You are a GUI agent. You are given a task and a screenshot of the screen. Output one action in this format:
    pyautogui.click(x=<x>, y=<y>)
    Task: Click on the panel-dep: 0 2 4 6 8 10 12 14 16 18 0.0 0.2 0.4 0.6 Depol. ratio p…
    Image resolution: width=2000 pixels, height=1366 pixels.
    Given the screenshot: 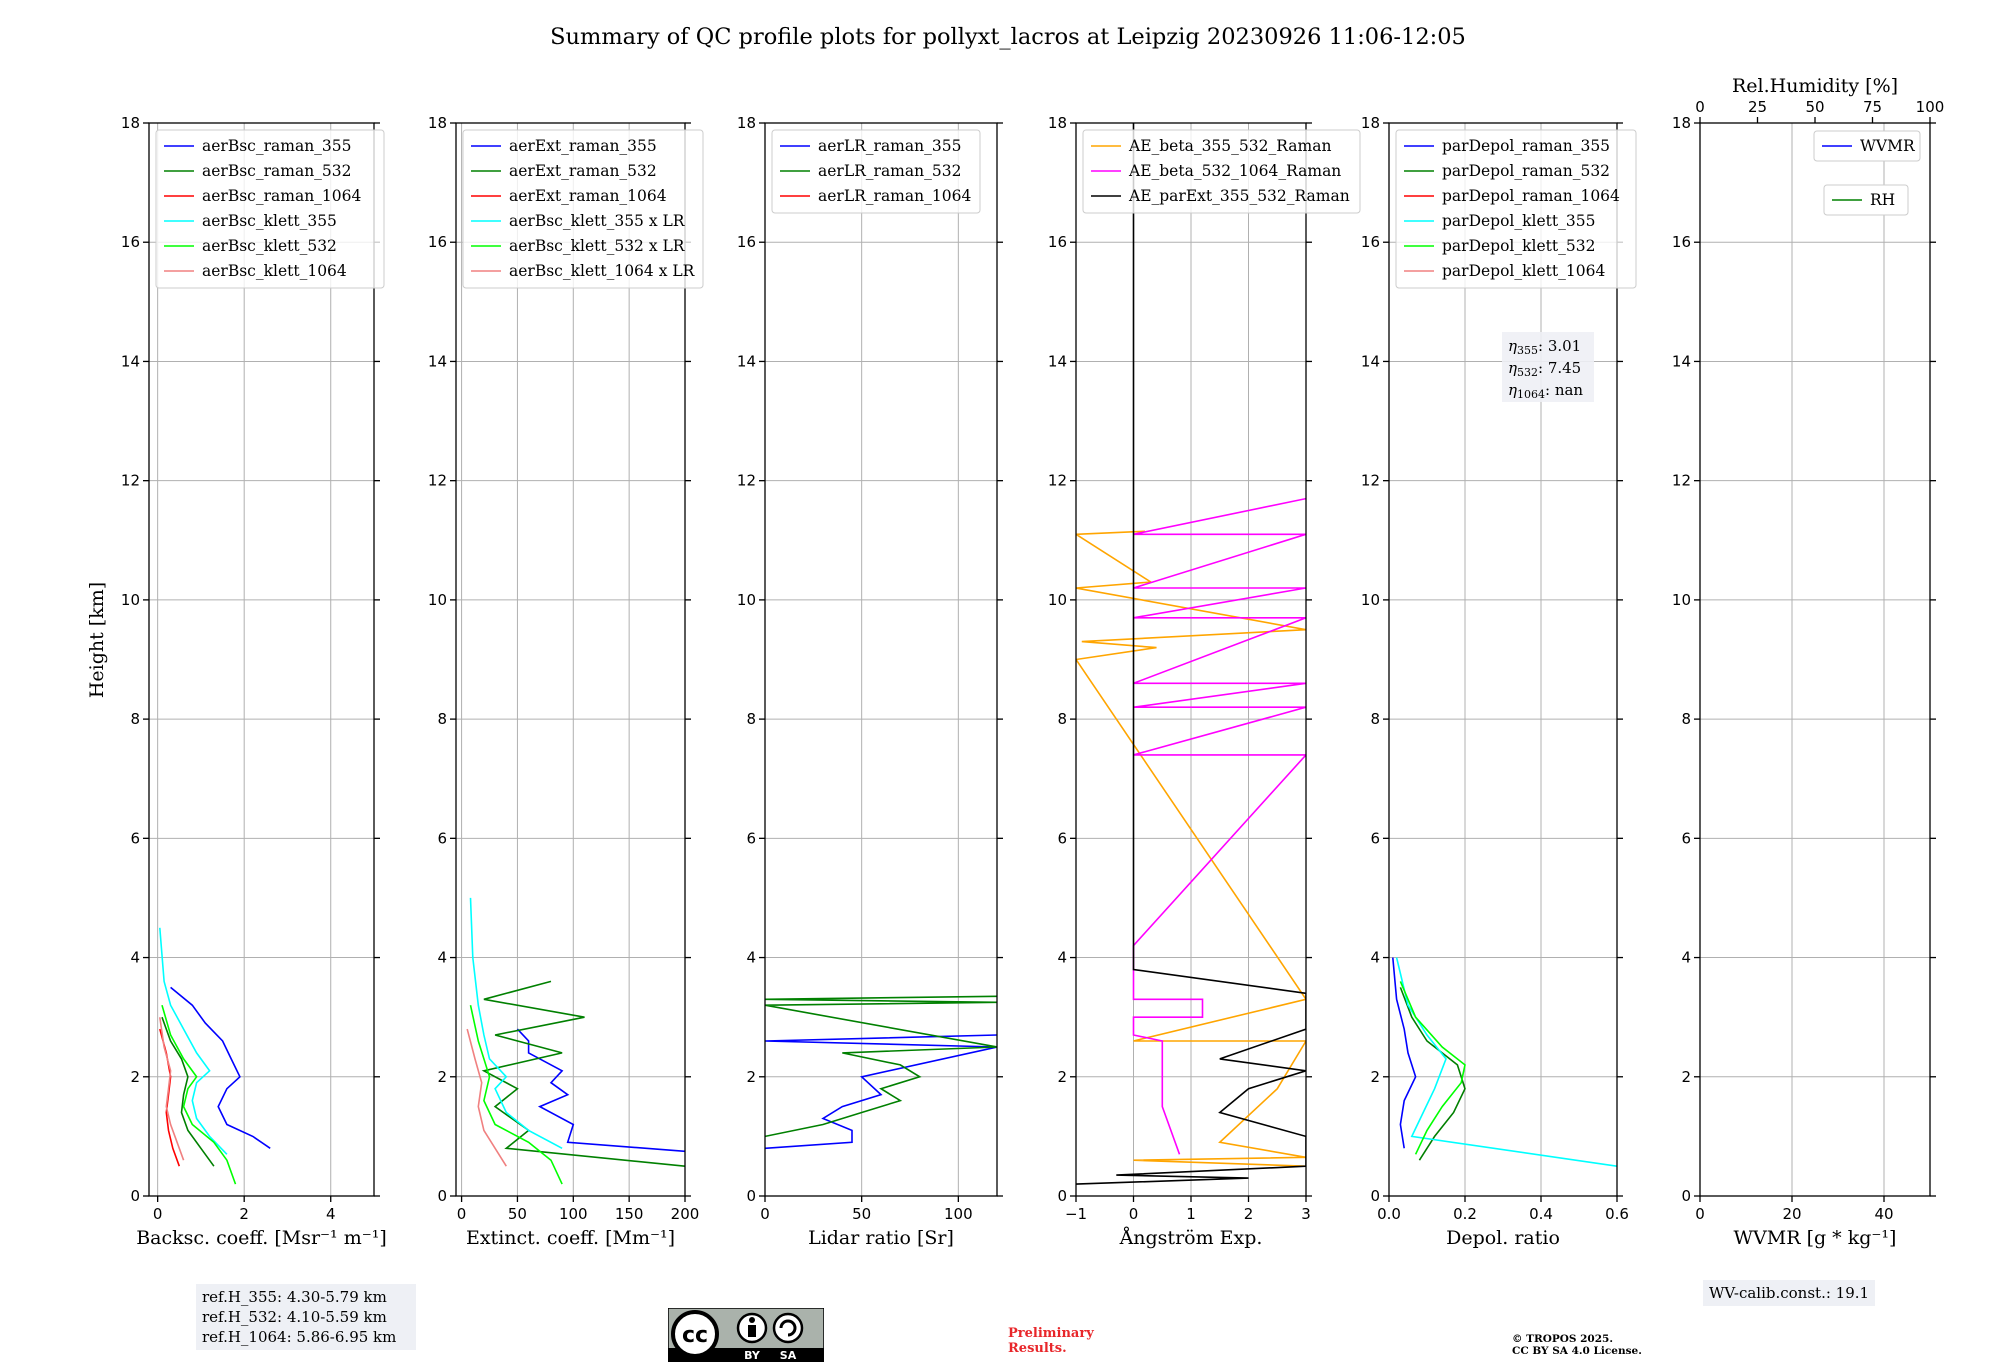 What is the action you would take?
    pyautogui.click(x=1499, y=681)
    